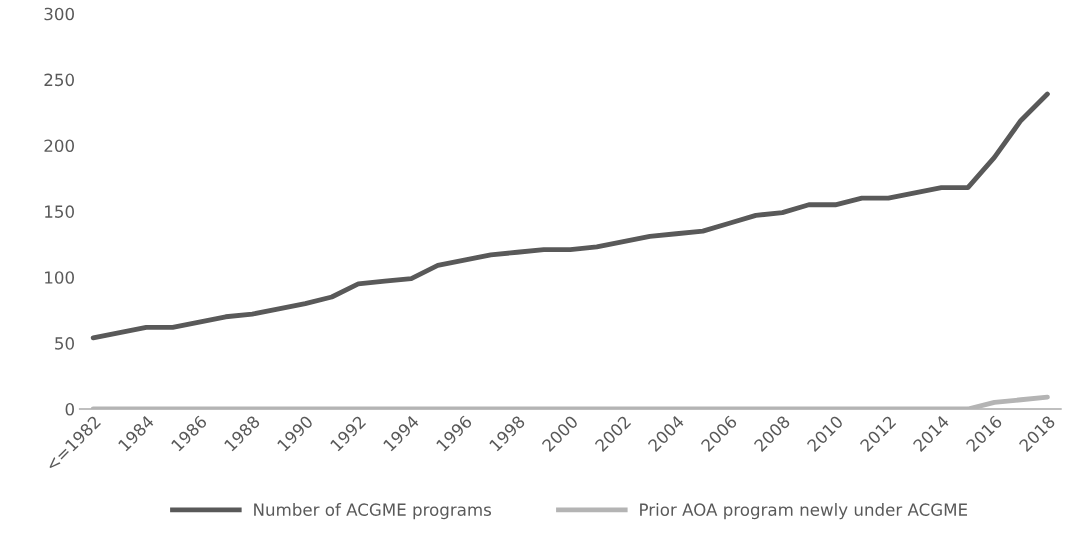 The width and height of the screenshot is (1066, 549). I want to click on y-tick-label: 200, so click(59, 146).